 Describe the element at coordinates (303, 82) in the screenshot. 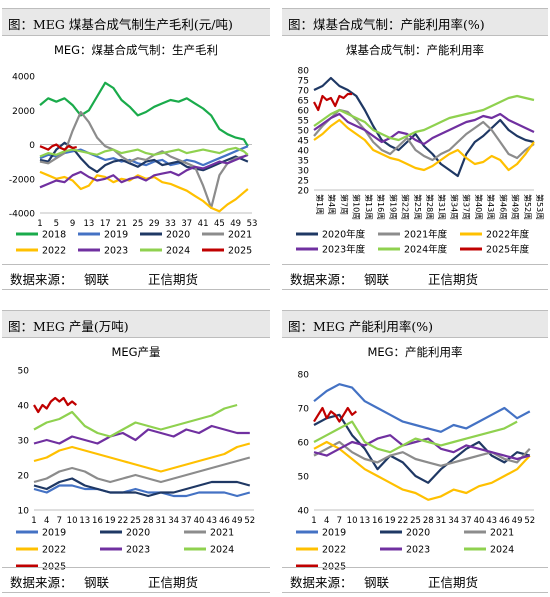

I see `y-tick-label: 75` at that location.